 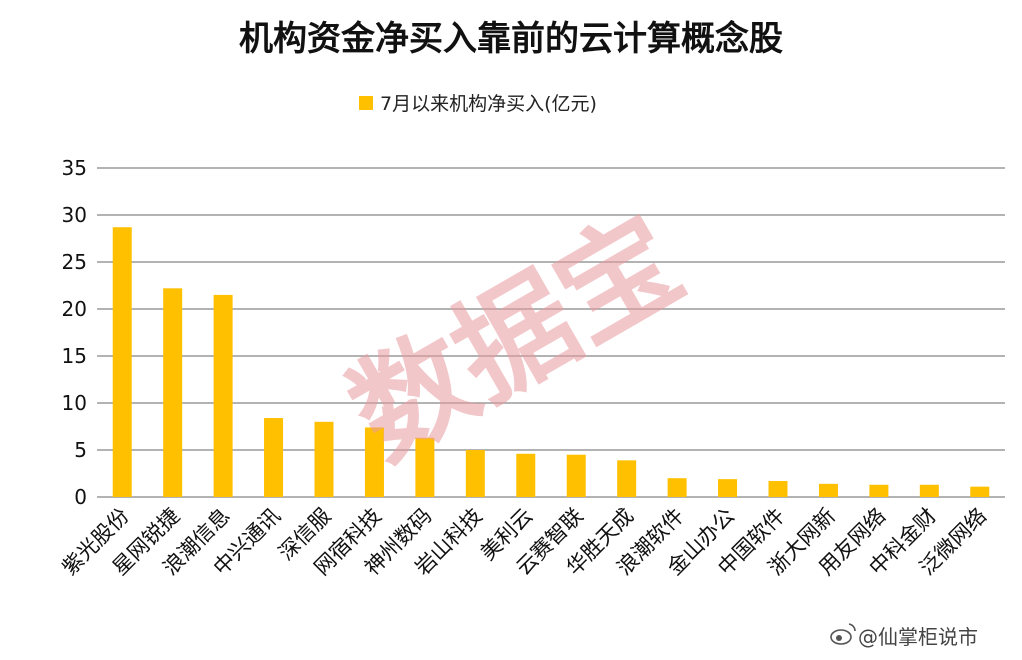 What do you see at coordinates (488, 104) in the screenshot?
I see `legend-label: 7月以来机构净买入(亿元)` at bounding box center [488, 104].